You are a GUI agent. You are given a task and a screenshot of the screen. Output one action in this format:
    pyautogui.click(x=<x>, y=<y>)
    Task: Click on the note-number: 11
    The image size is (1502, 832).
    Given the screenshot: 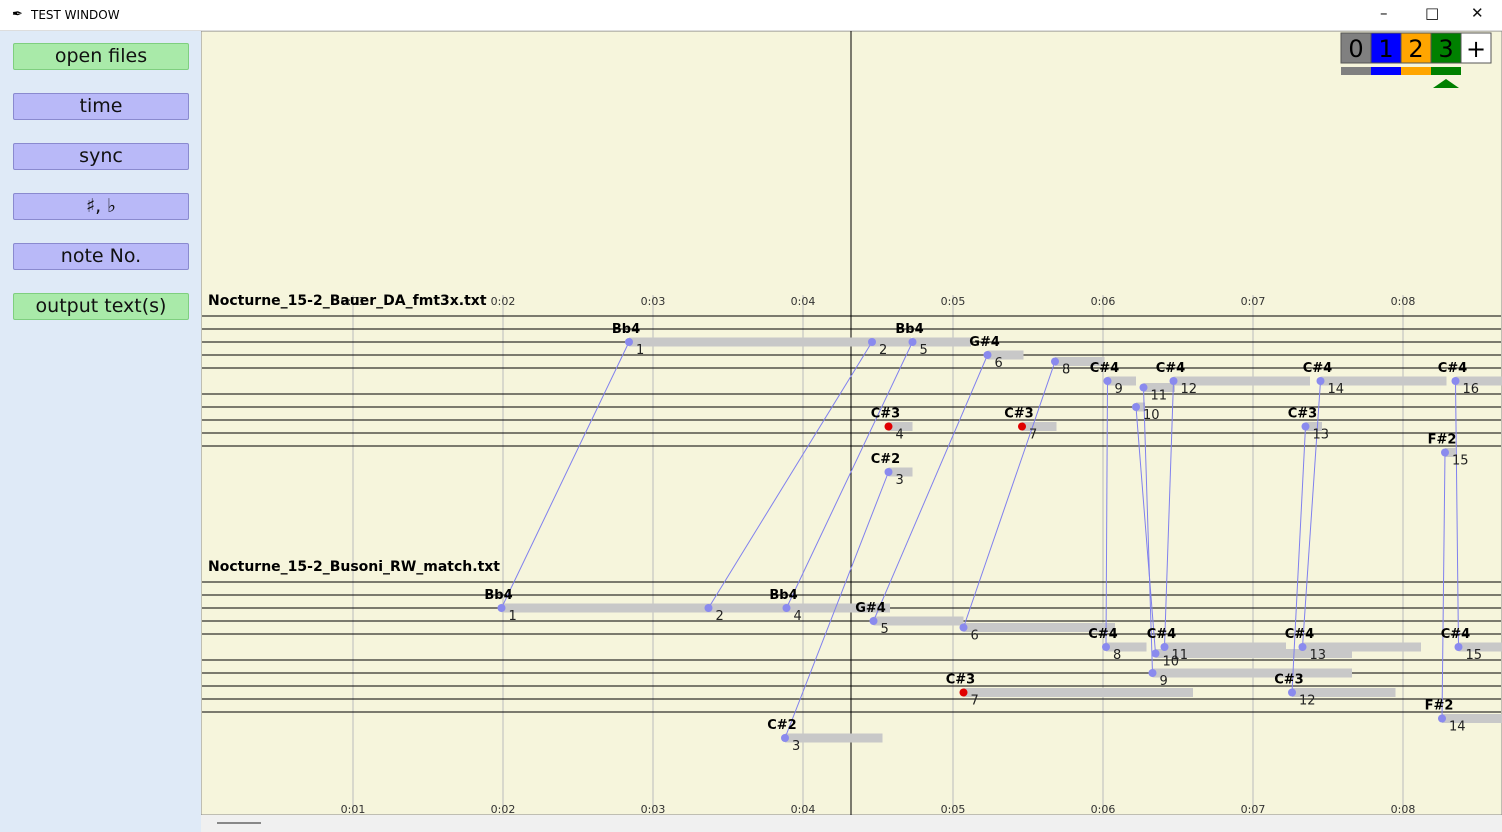 What is the action you would take?
    pyautogui.click(x=1180, y=655)
    